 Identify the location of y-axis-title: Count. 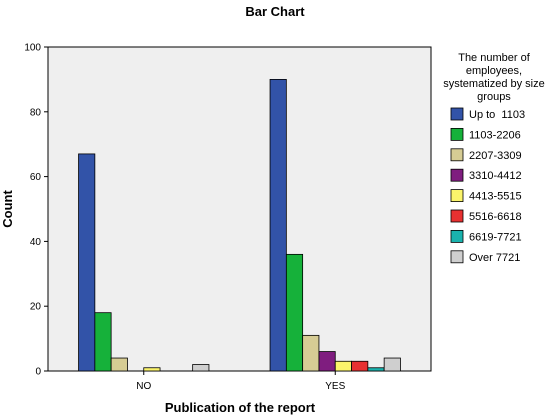
(7, 209).